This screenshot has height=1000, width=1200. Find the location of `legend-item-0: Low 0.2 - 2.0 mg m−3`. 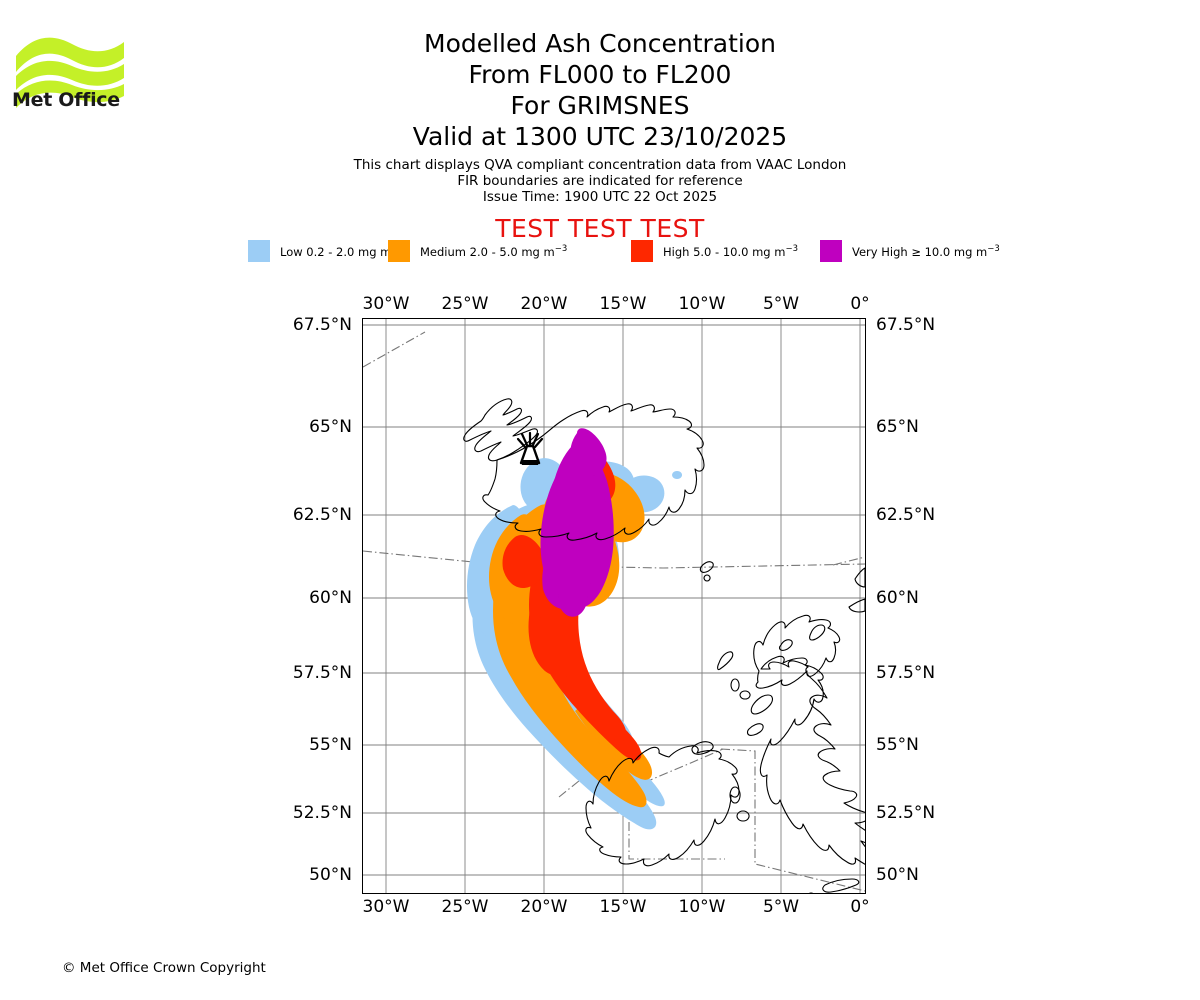

legend-item-0: Low 0.2 - 2.0 mg m−3 is located at coordinates (326, 251).